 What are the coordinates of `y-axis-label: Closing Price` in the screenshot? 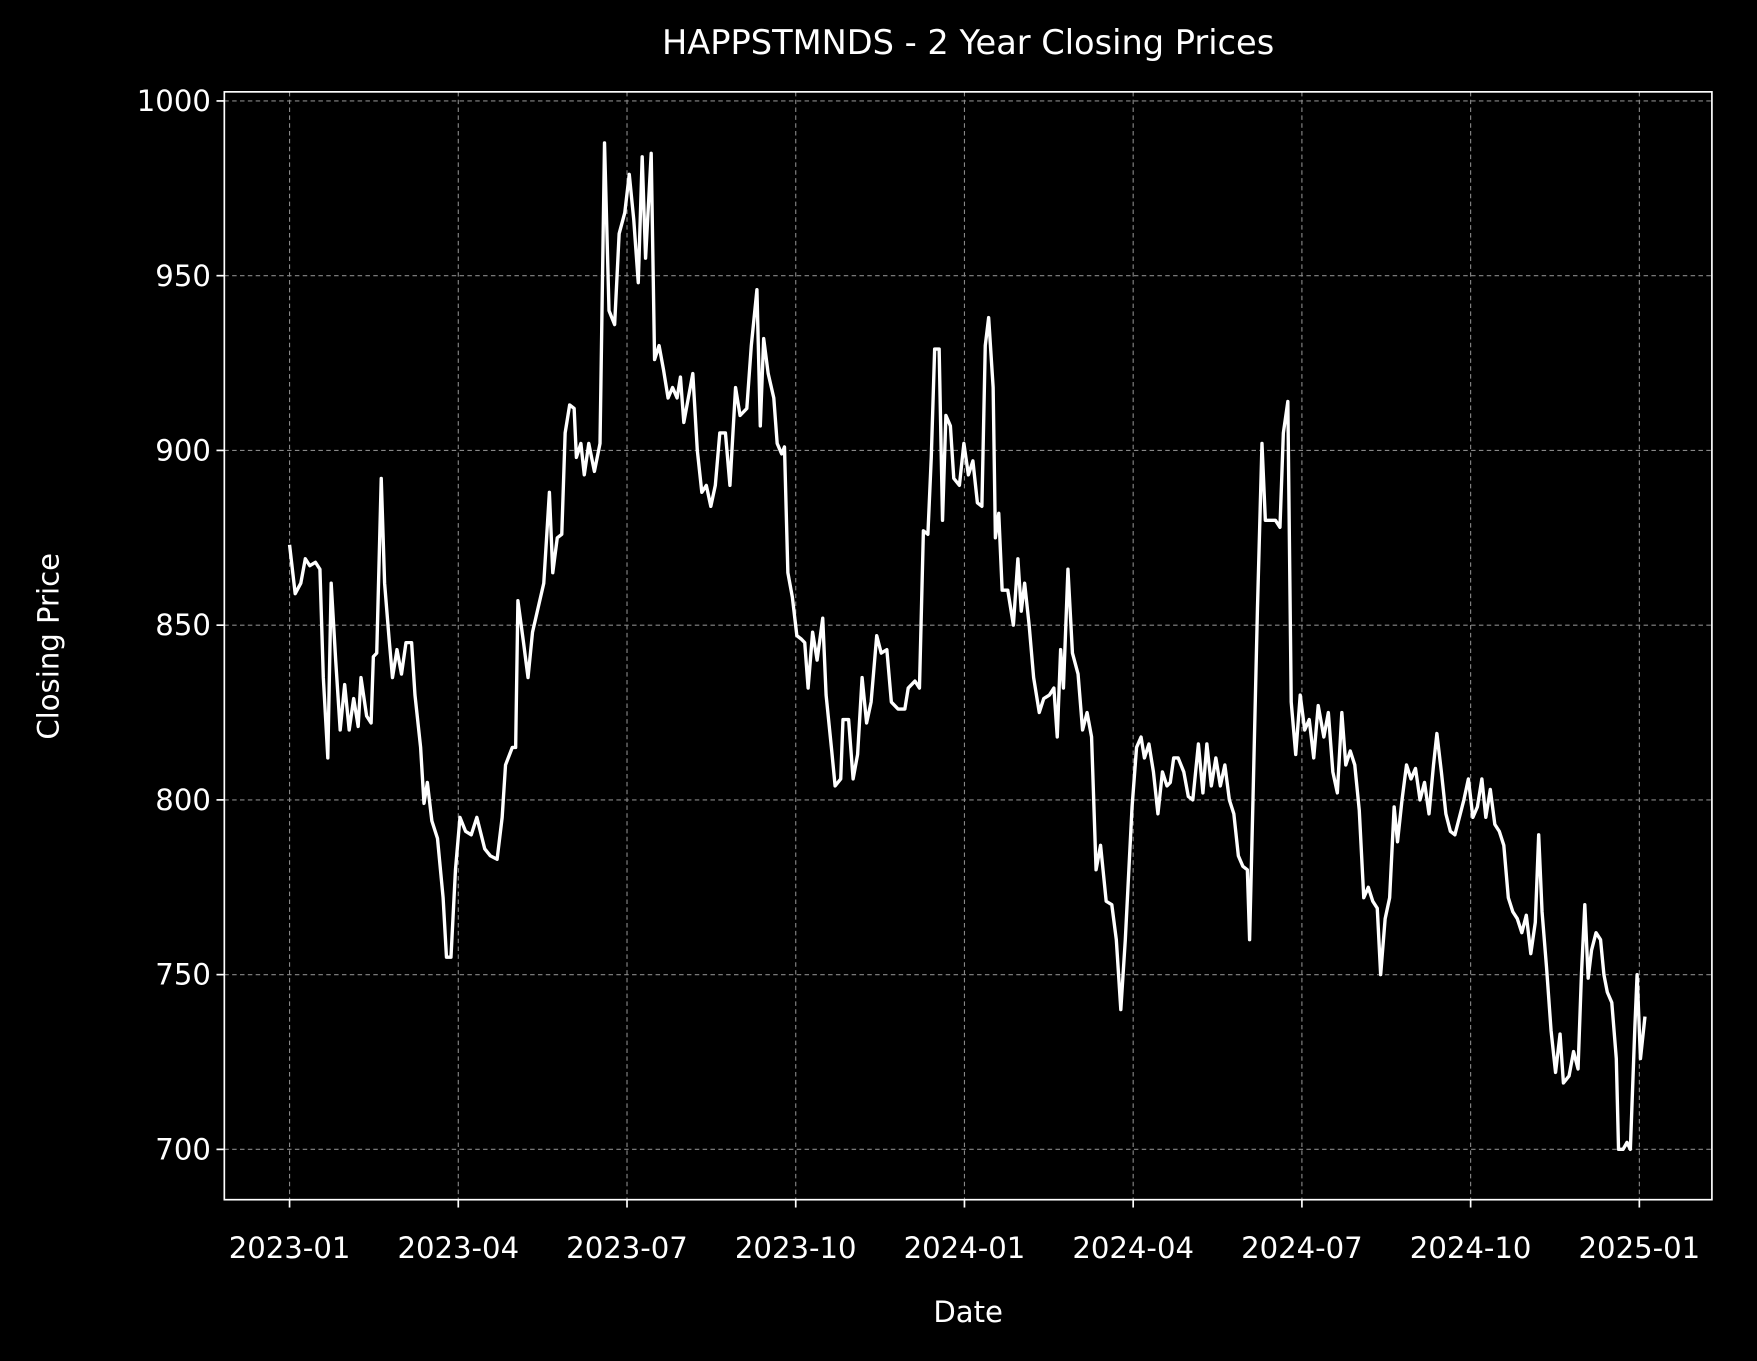 It's located at (49, 646).